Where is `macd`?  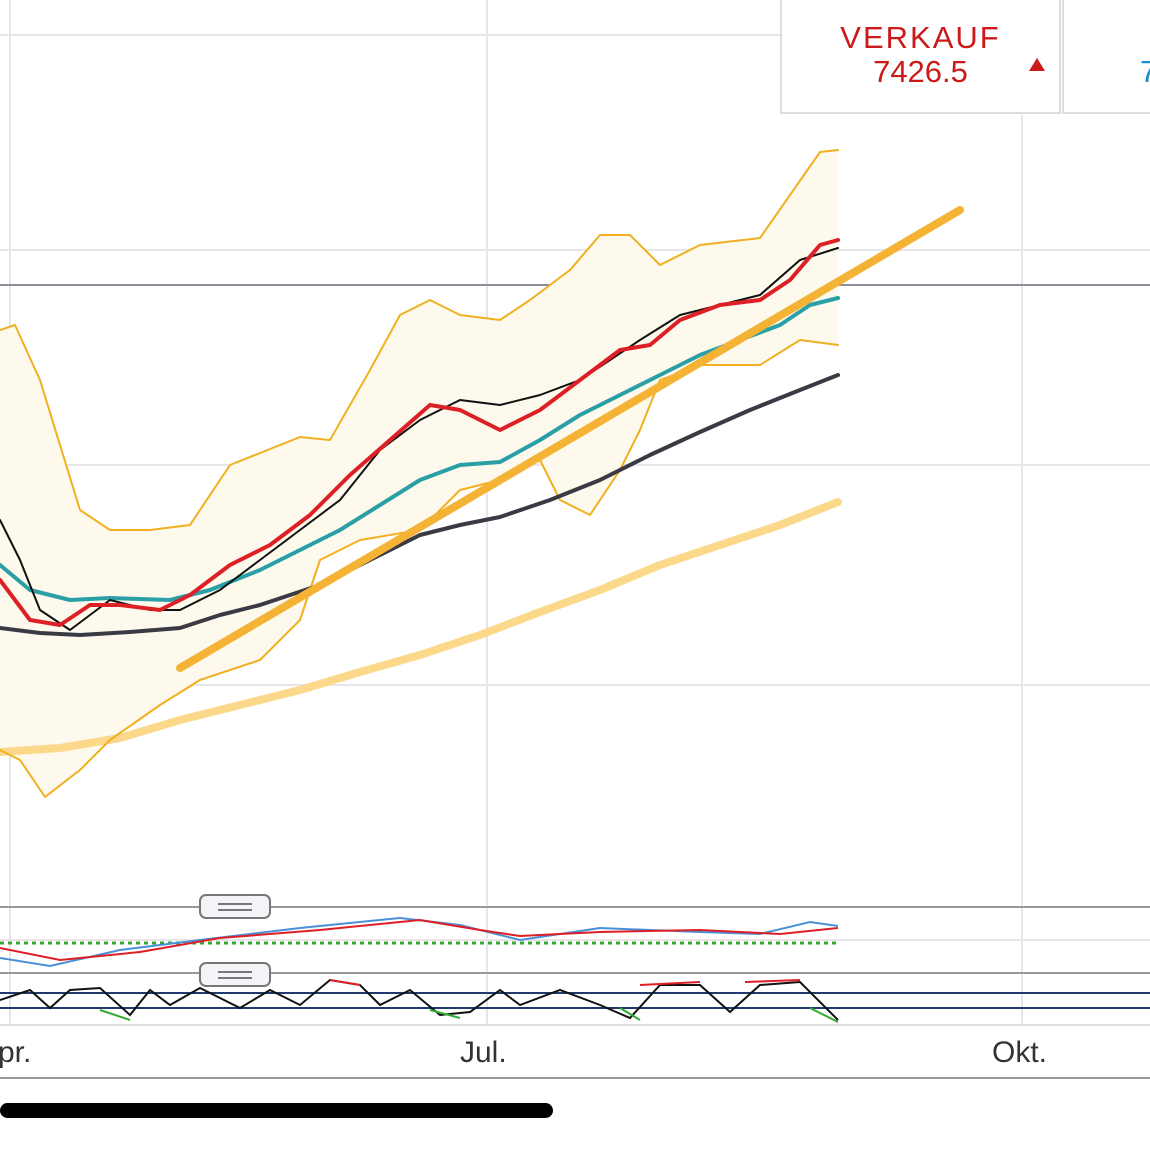 macd is located at coordinates (420, 942).